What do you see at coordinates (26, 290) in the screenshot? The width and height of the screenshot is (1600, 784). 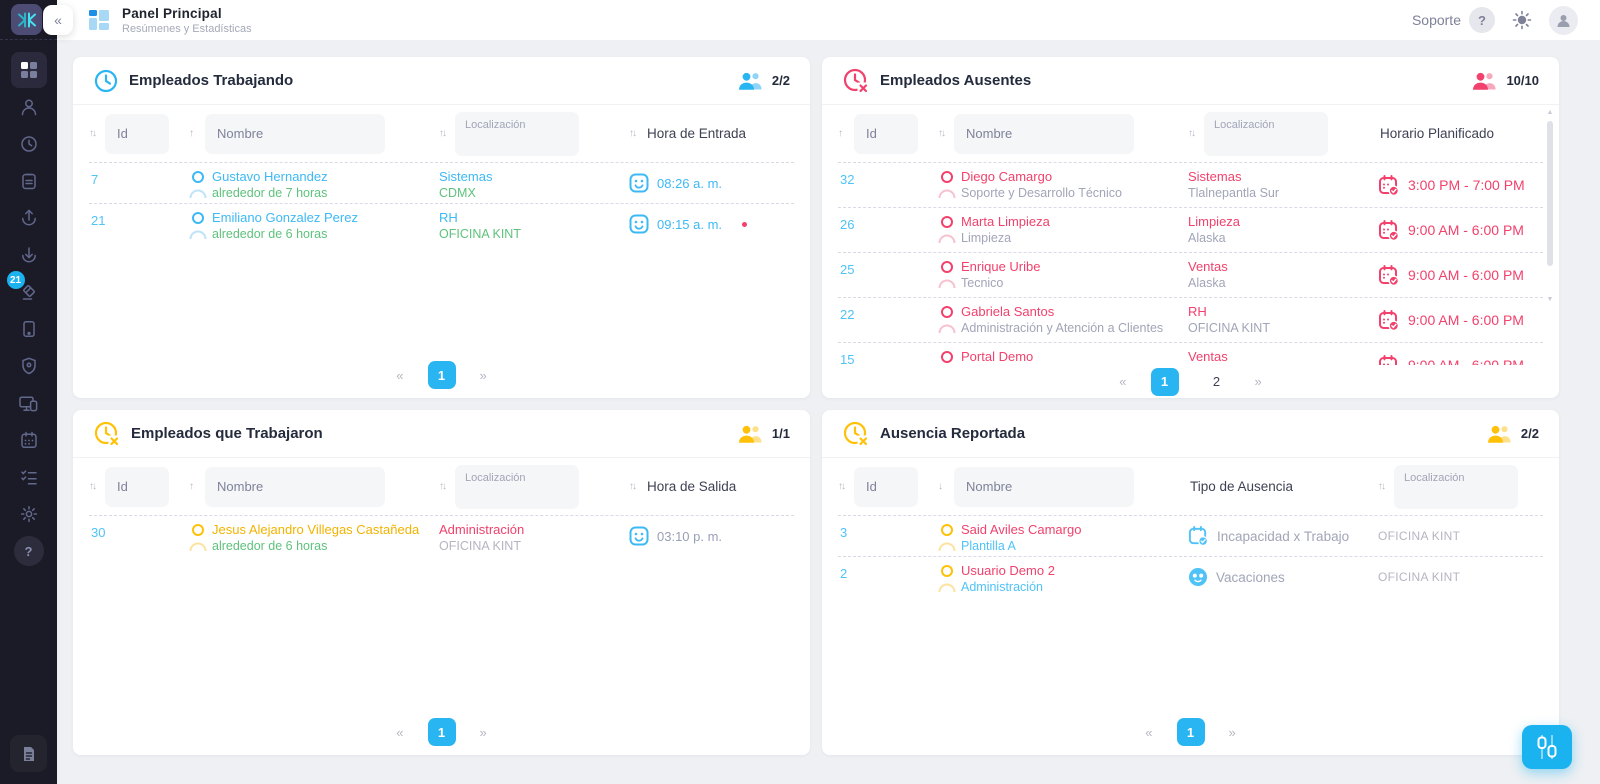 I see `sidebar-item-eraser: 21` at bounding box center [26, 290].